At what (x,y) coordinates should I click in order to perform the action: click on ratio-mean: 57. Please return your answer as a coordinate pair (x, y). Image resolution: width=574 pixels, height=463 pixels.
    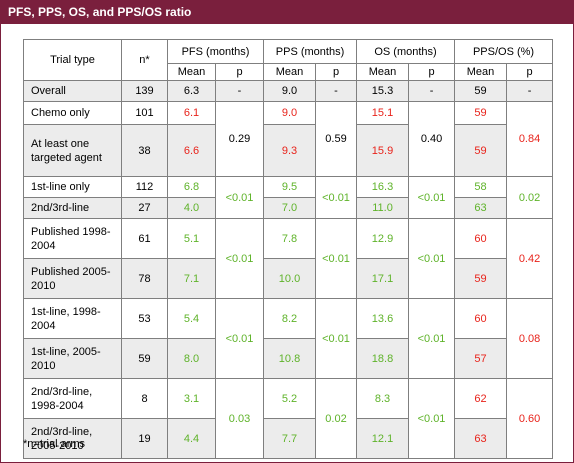
    Looking at the image, I should click on (481, 358).